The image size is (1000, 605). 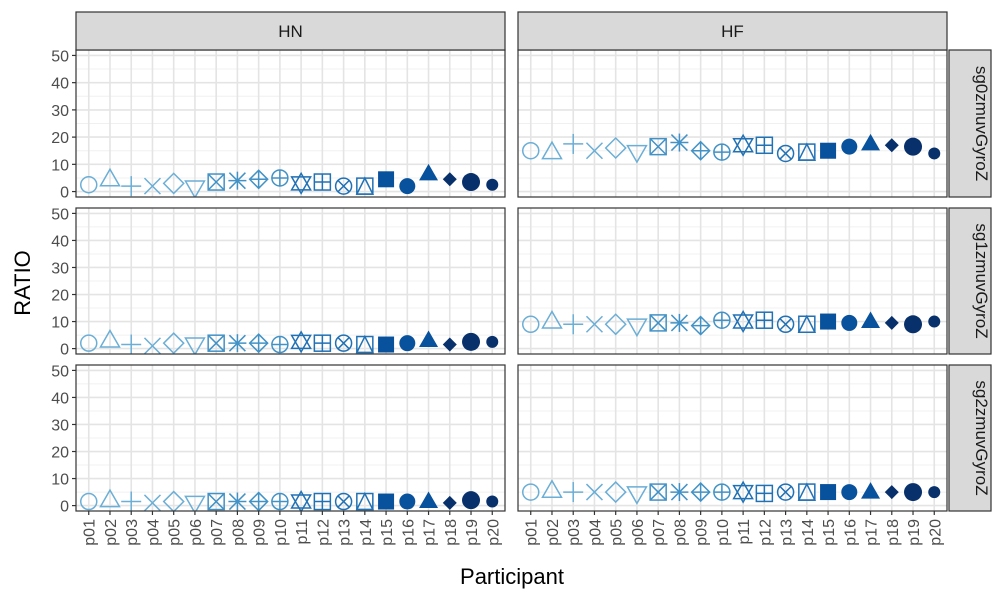 What do you see at coordinates (302, 532) in the screenshot?
I see `x-tick-label: p11` at bounding box center [302, 532].